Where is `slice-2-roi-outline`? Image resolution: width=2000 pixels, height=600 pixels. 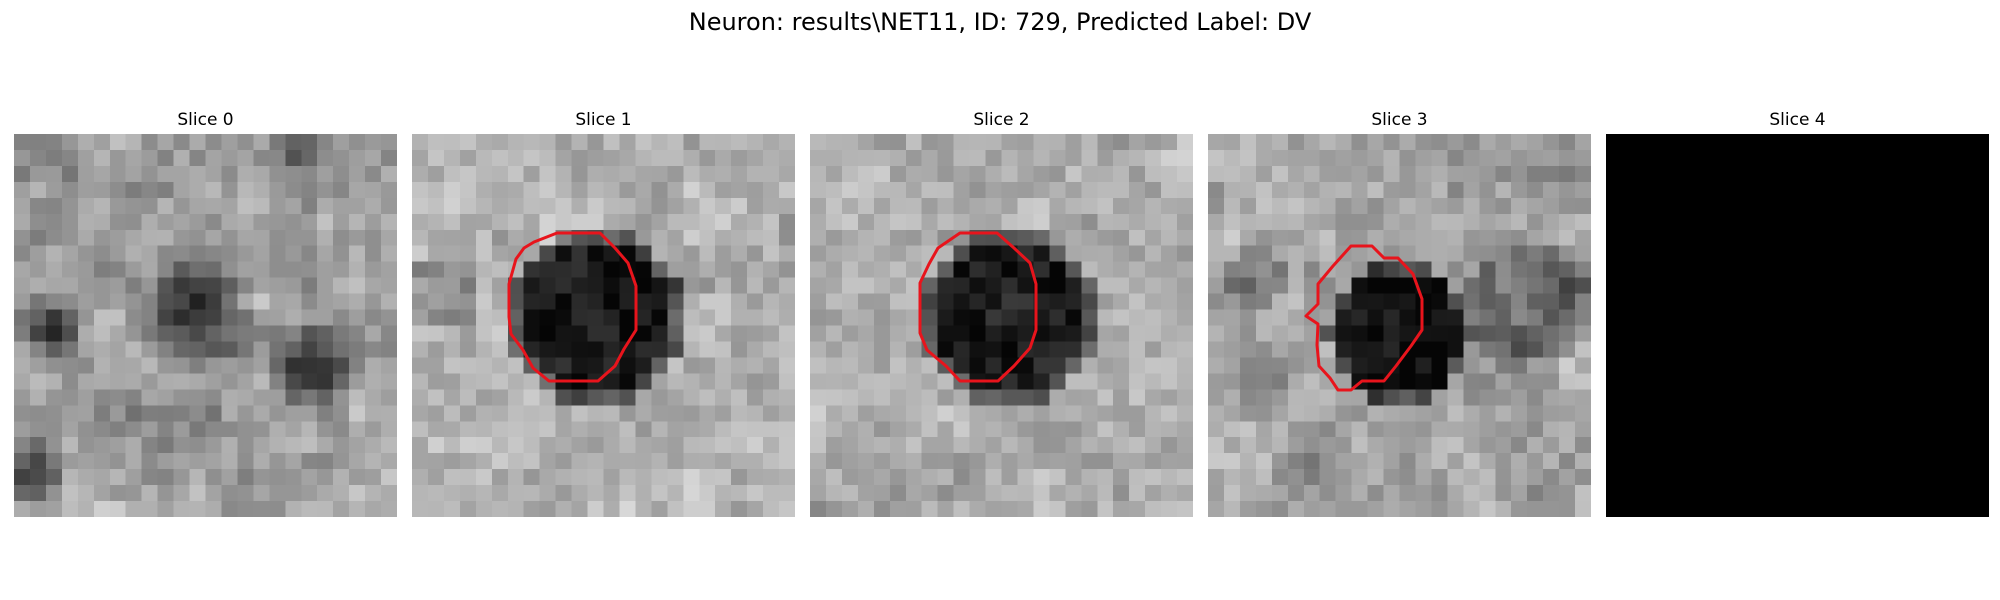
slice-2-roi-outline is located at coordinates (978, 307).